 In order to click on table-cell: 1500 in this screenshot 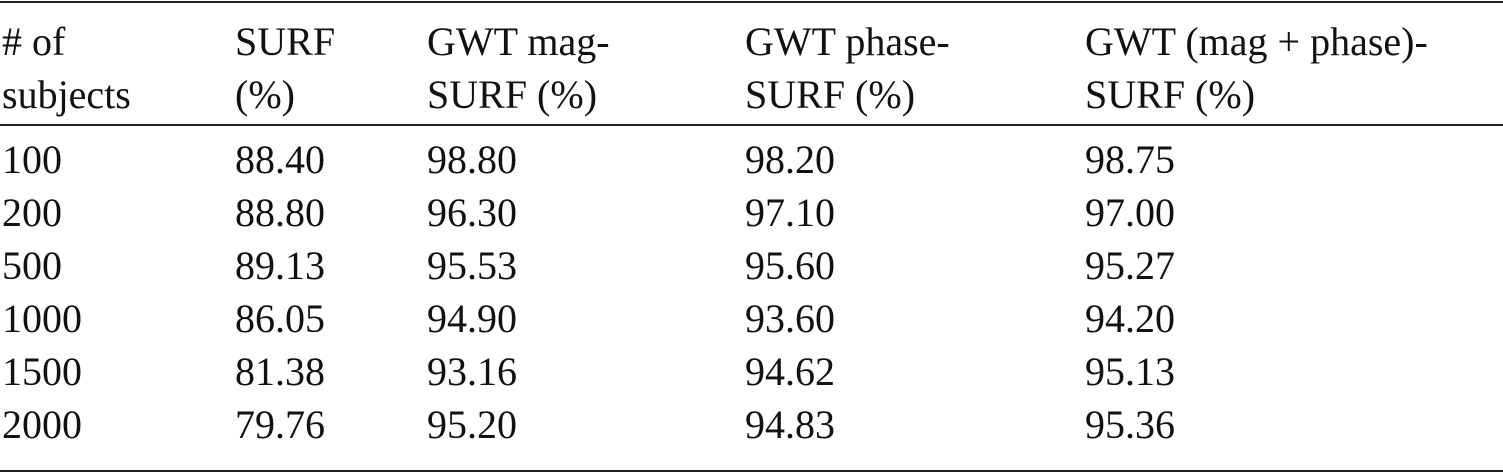, I will do `click(42, 371)`.